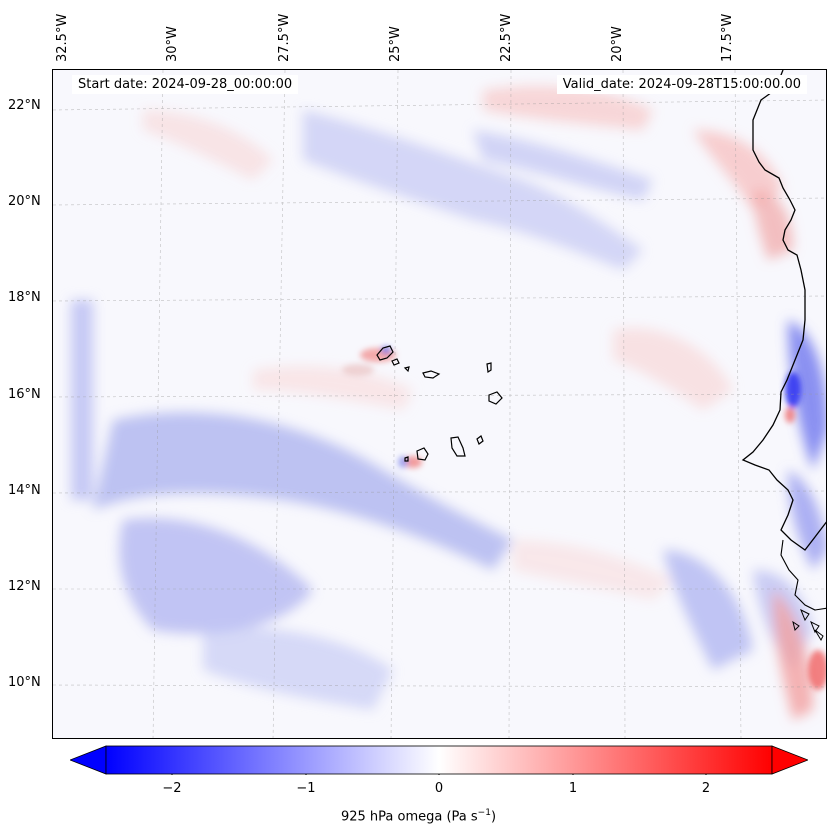 Image resolution: width=837 pixels, height=839 pixels. I want to click on cape-verde-islands, so click(439, 403).